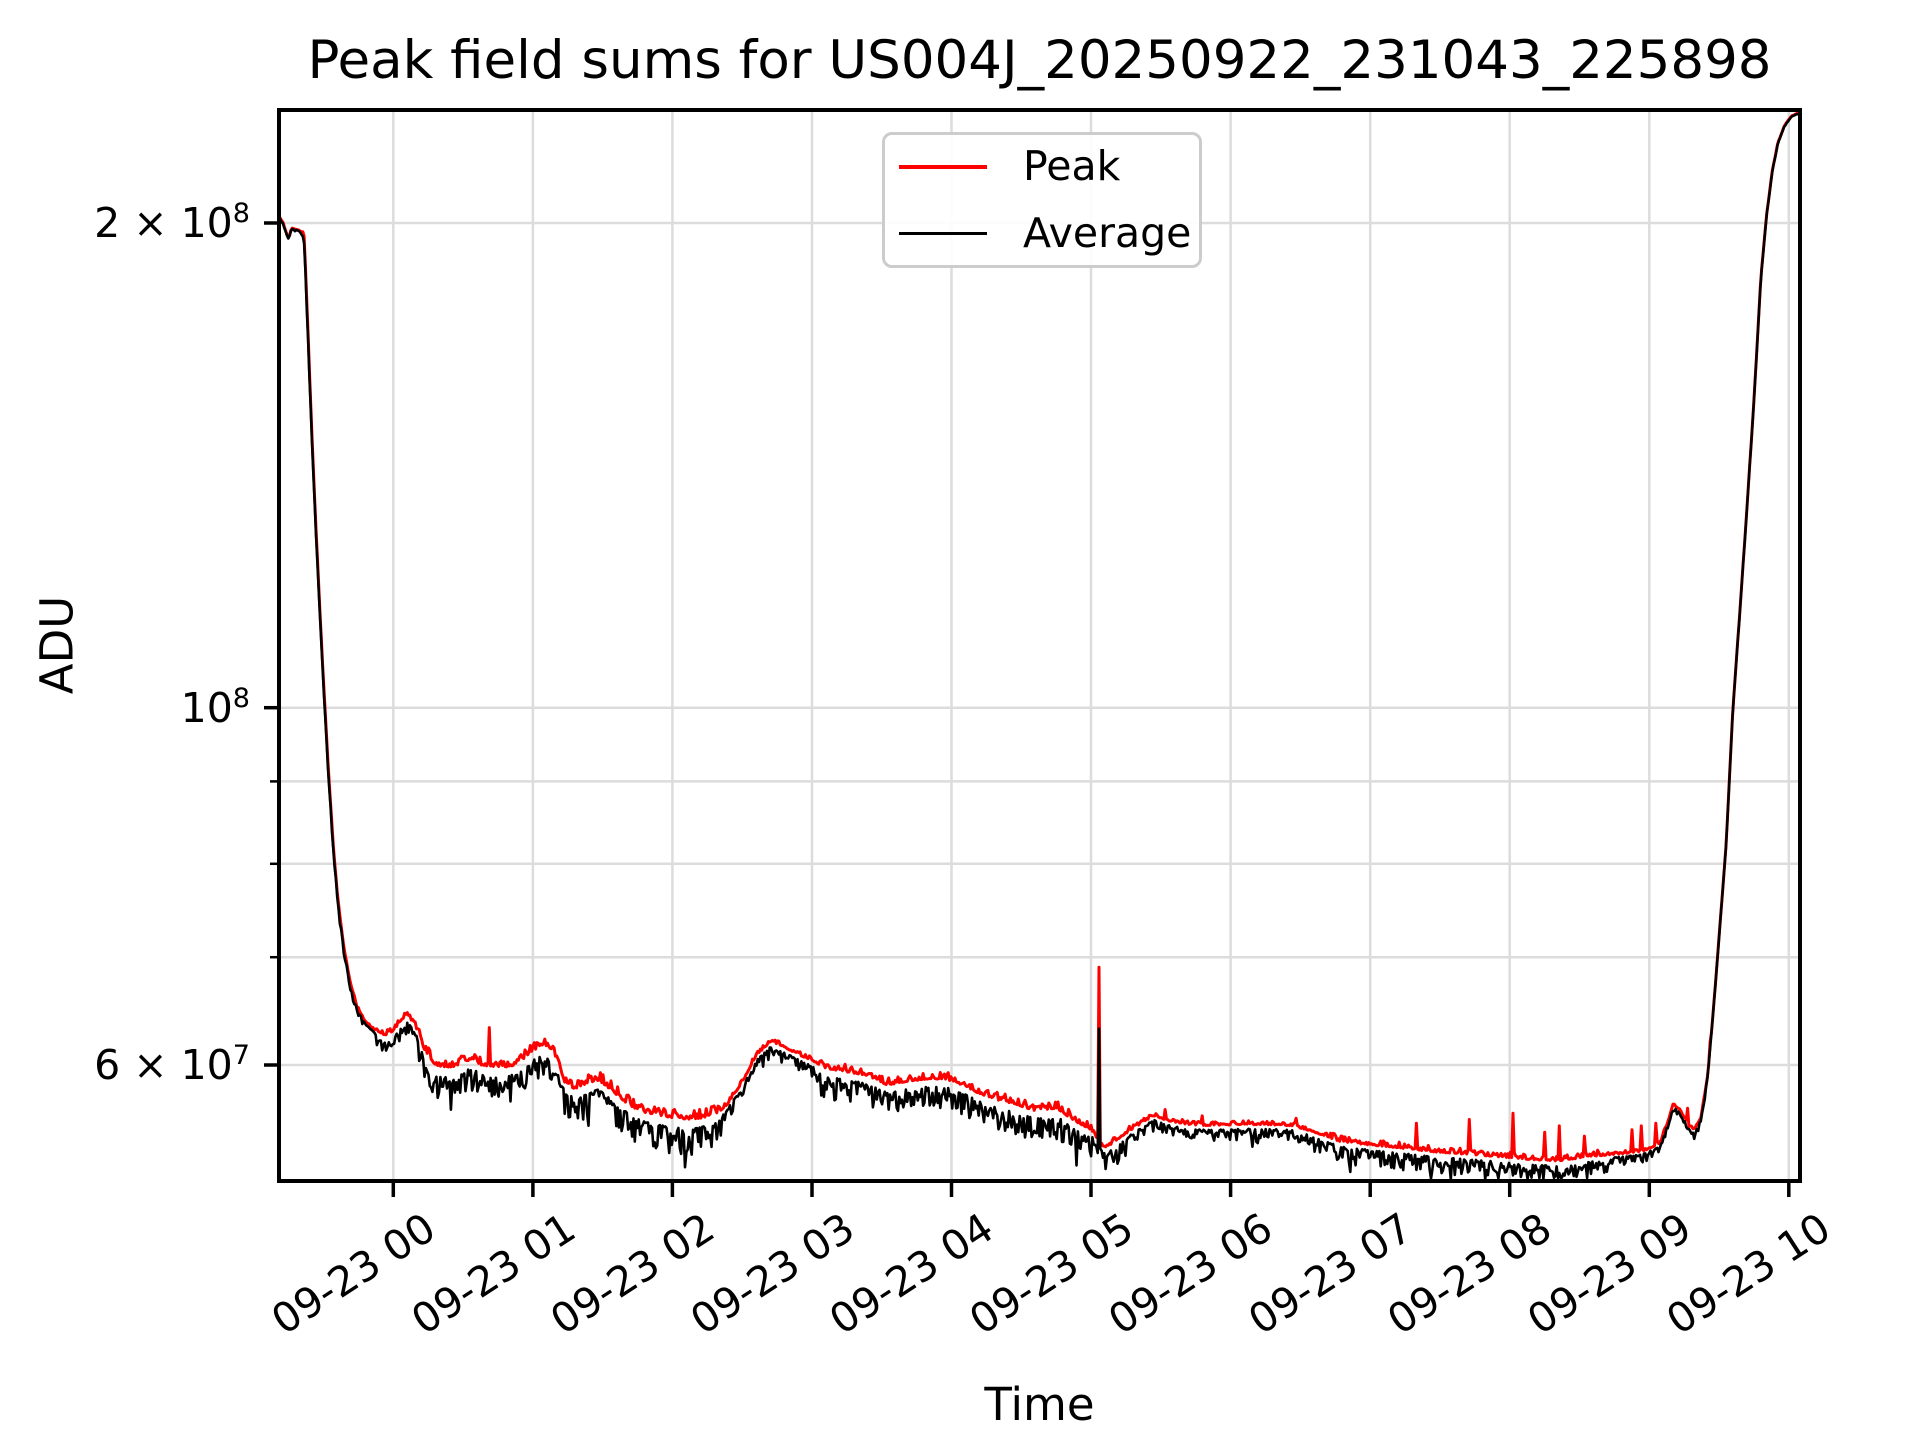 This screenshot has width=1920, height=1440. I want to click on legend-entry-peak: Peak, so click(1042, 166).